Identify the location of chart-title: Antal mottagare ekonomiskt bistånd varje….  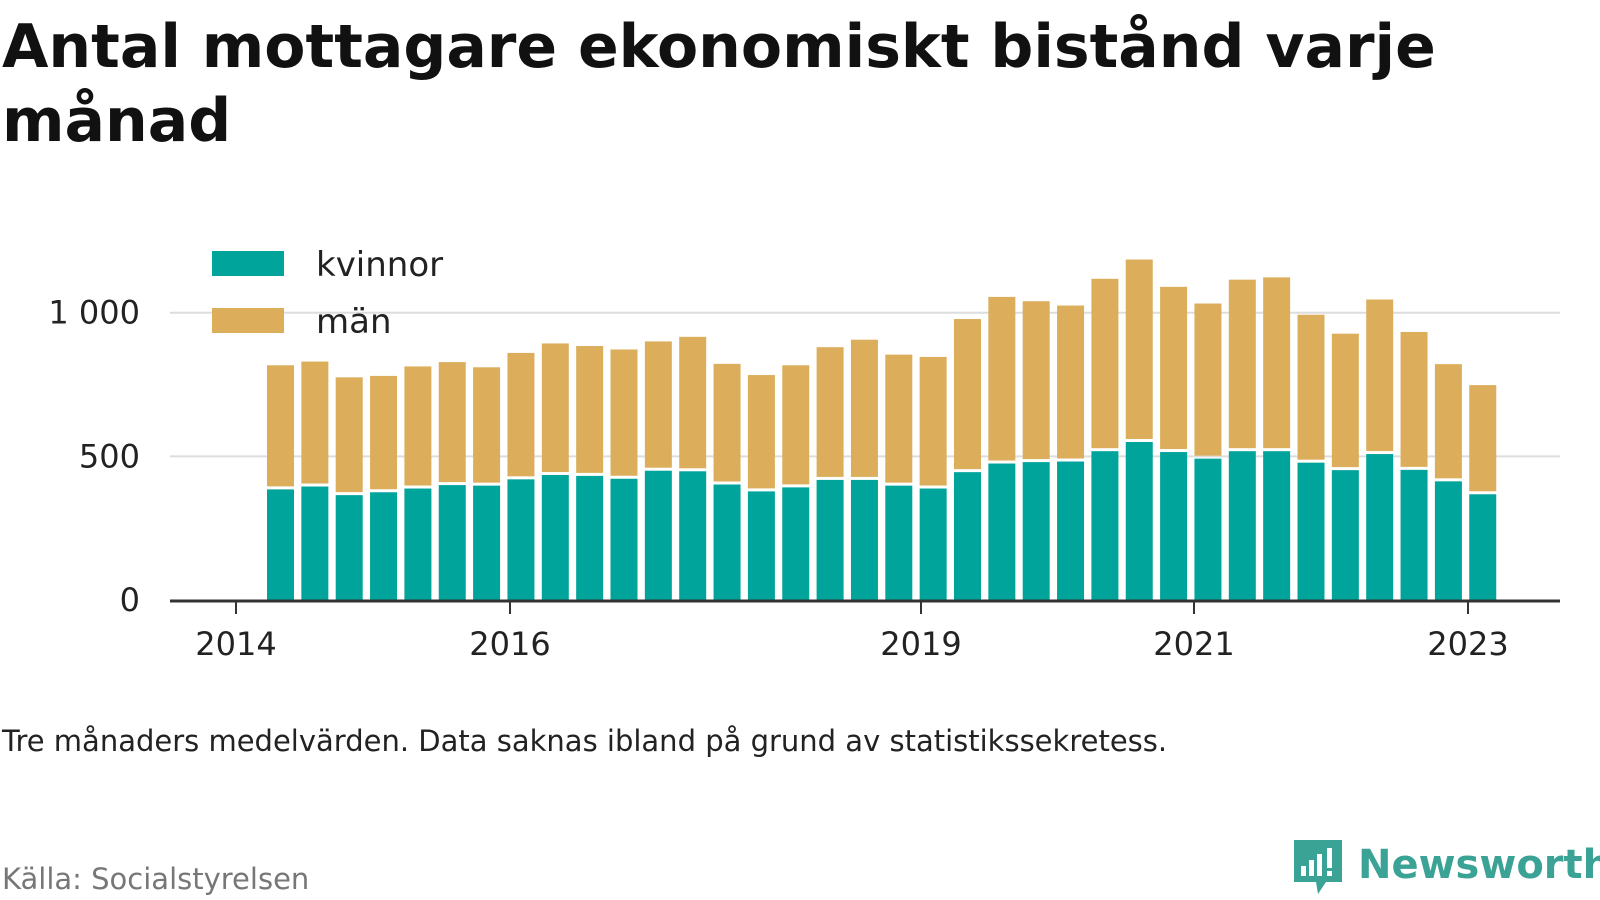
(719, 84).